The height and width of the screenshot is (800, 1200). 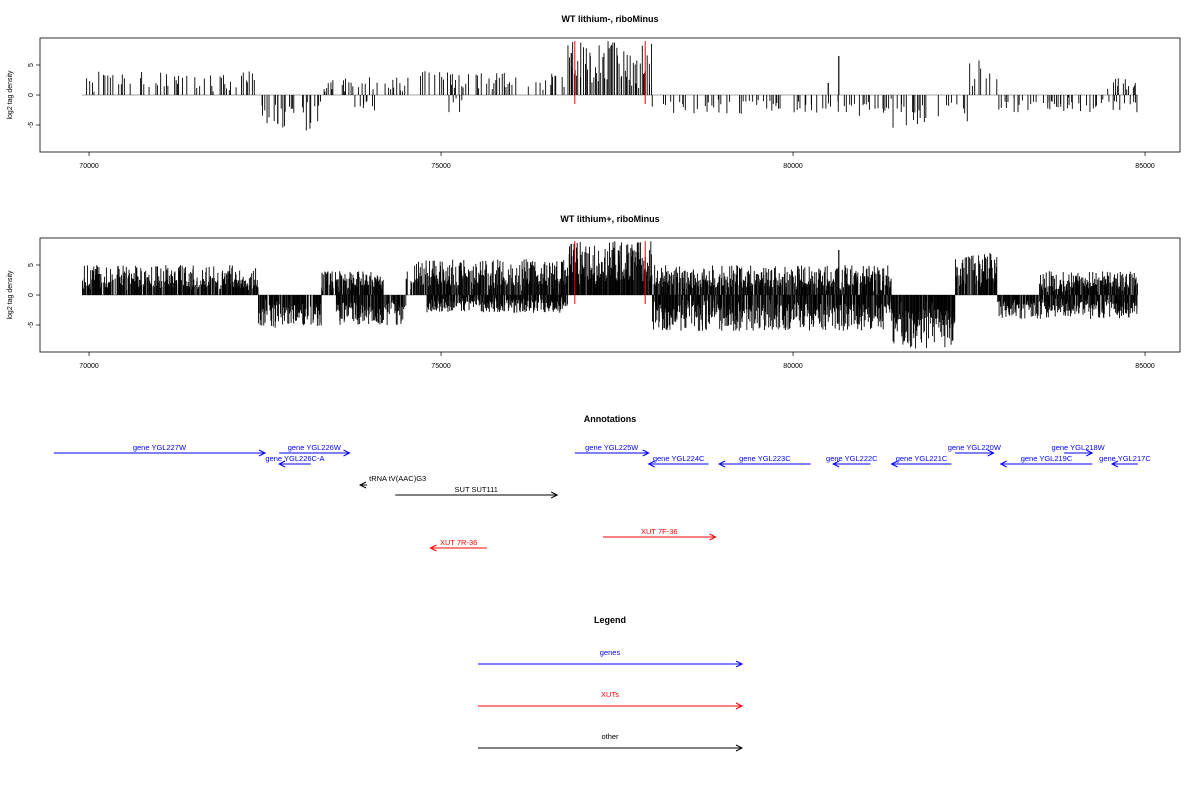 I want to click on legend-label: XUTs, so click(x=610, y=694).